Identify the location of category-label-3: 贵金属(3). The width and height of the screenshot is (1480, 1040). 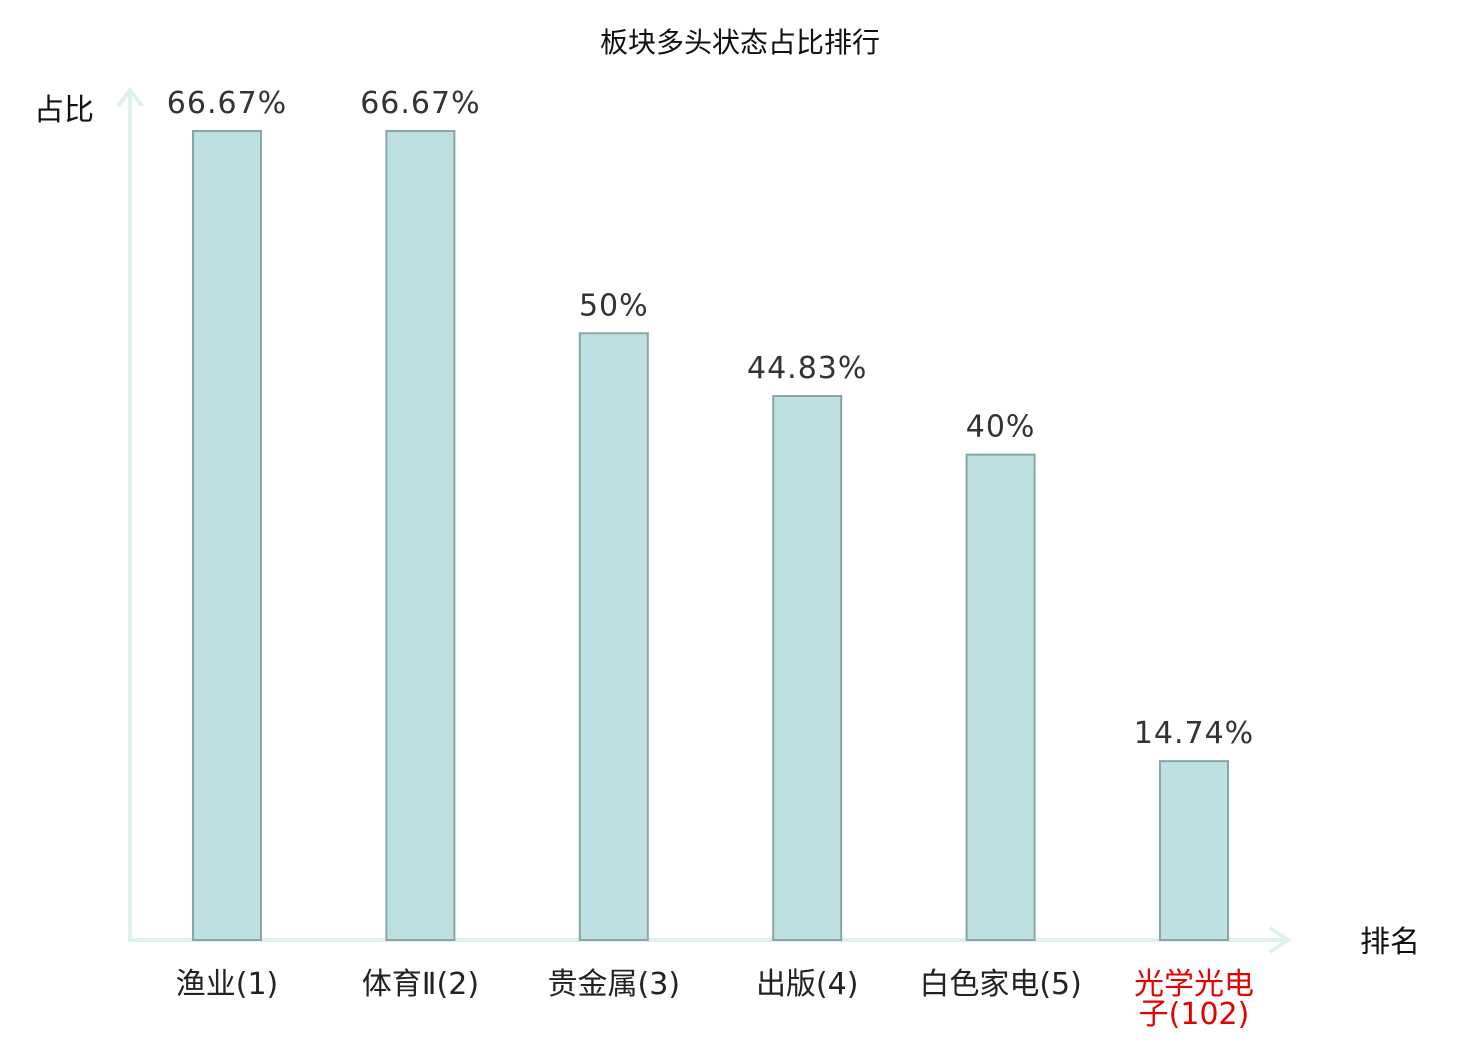
(614, 984).